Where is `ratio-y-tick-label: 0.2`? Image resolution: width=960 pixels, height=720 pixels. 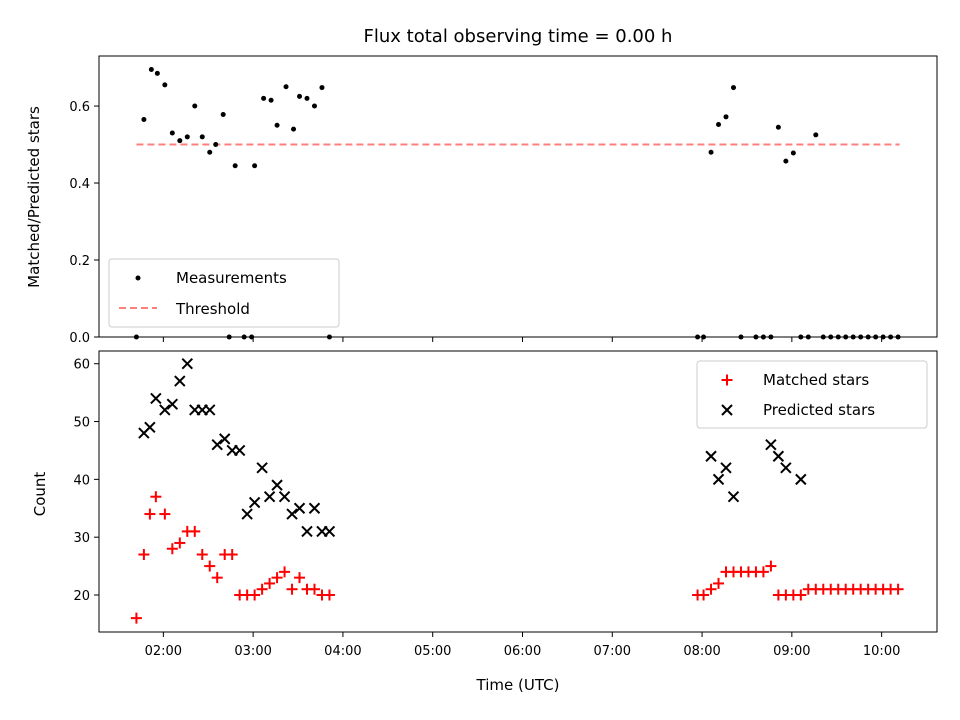 ratio-y-tick-label: 0.2 is located at coordinates (79, 261).